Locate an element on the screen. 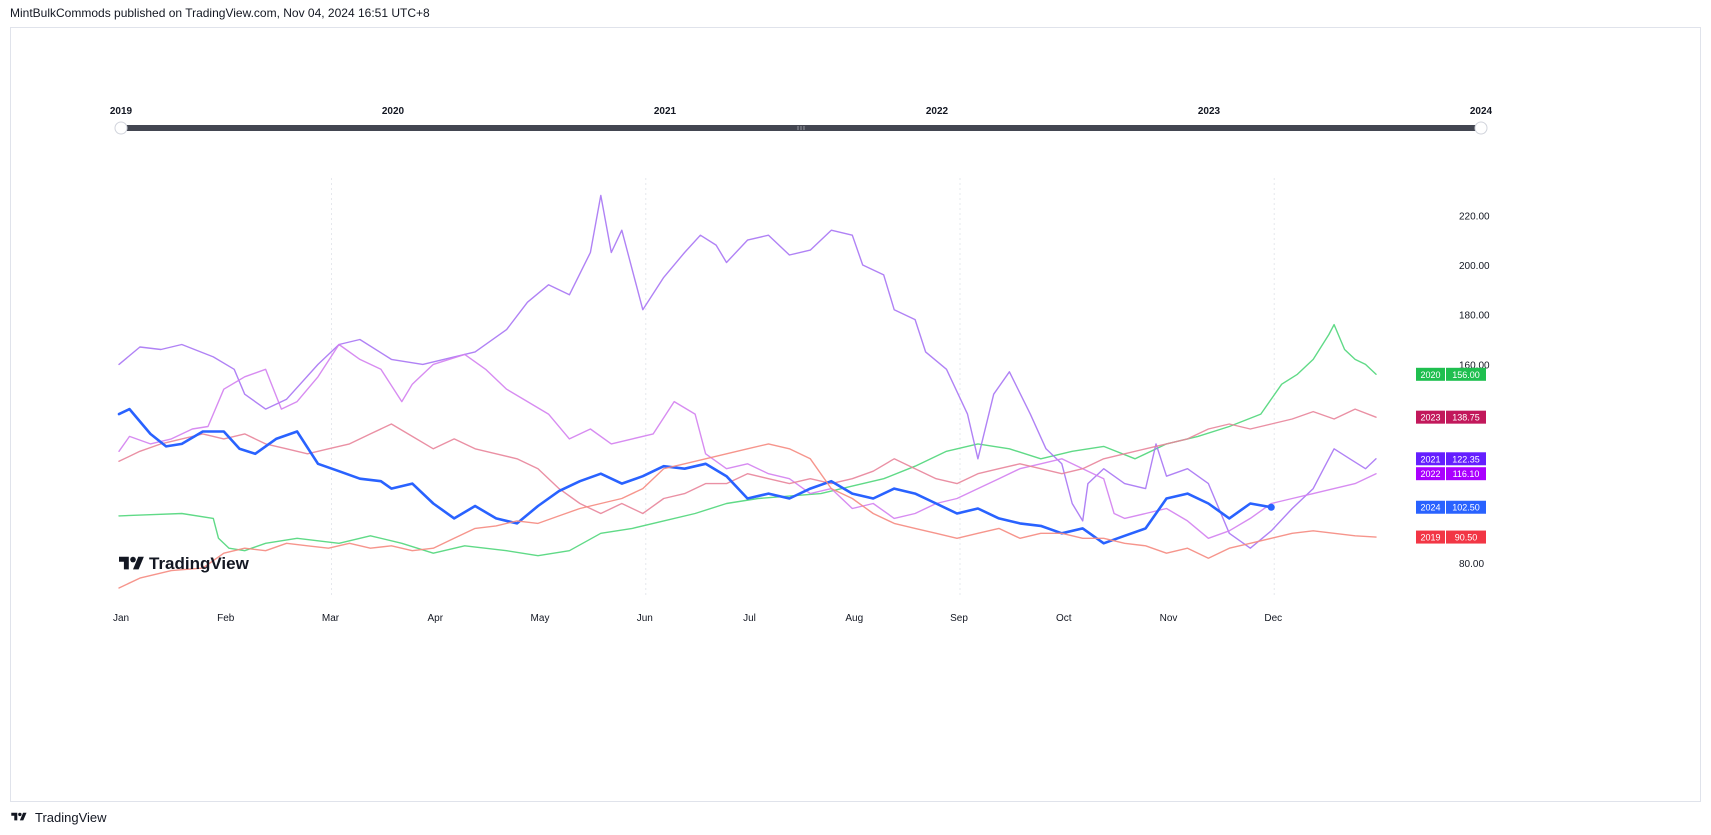  range-slider-left-handle is located at coordinates (121, 128).